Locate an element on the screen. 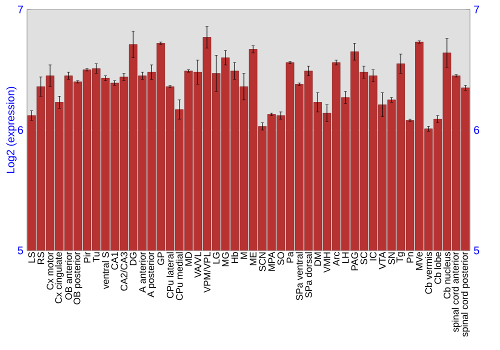 The height and width of the screenshot is (350, 500). x-tick-label: DM is located at coordinates (317, 259).